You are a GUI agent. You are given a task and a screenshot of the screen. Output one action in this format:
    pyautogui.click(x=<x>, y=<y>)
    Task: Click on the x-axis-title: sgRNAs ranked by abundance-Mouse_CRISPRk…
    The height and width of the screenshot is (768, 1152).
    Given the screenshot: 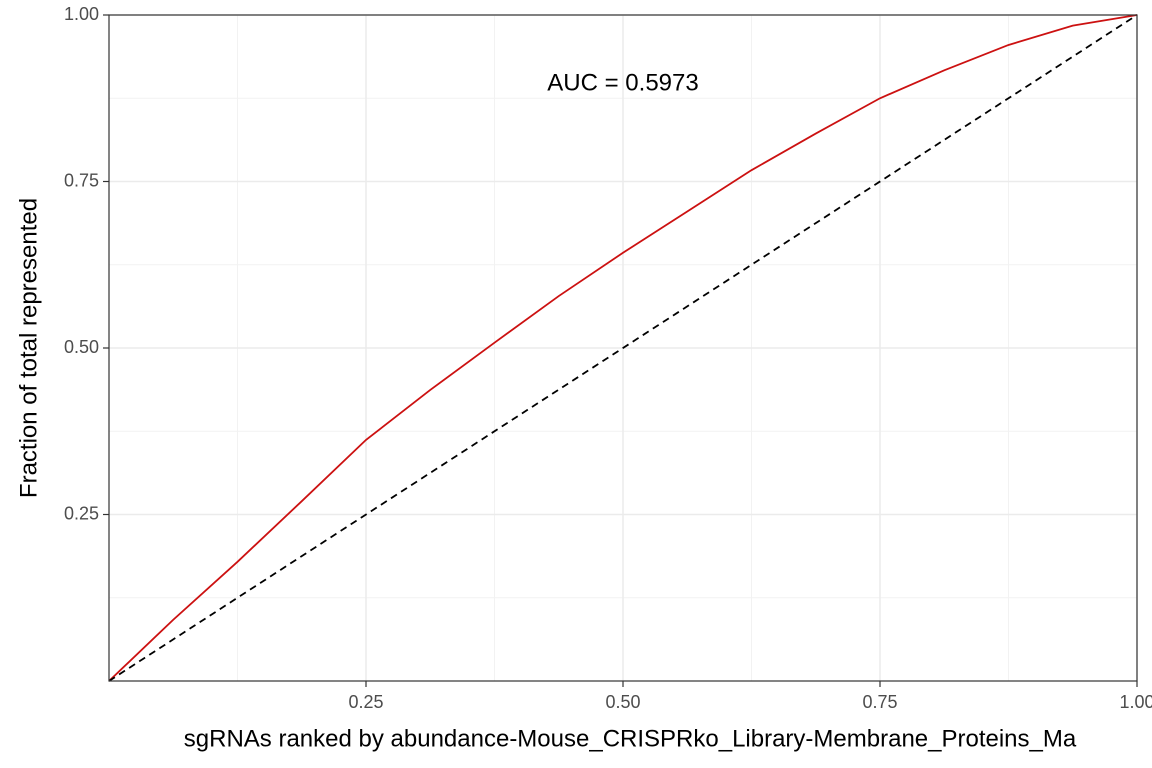 What is the action you would take?
    pyautogui.click(x=630, y=738)
    